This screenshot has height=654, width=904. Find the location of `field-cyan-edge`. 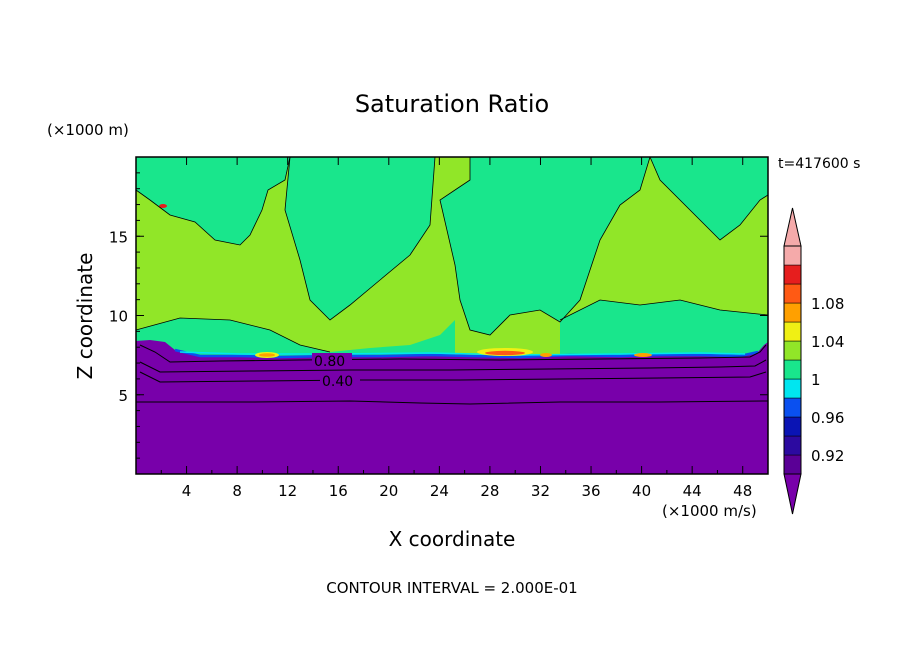

field-cyan-edge is located at coordinates (462, 353).